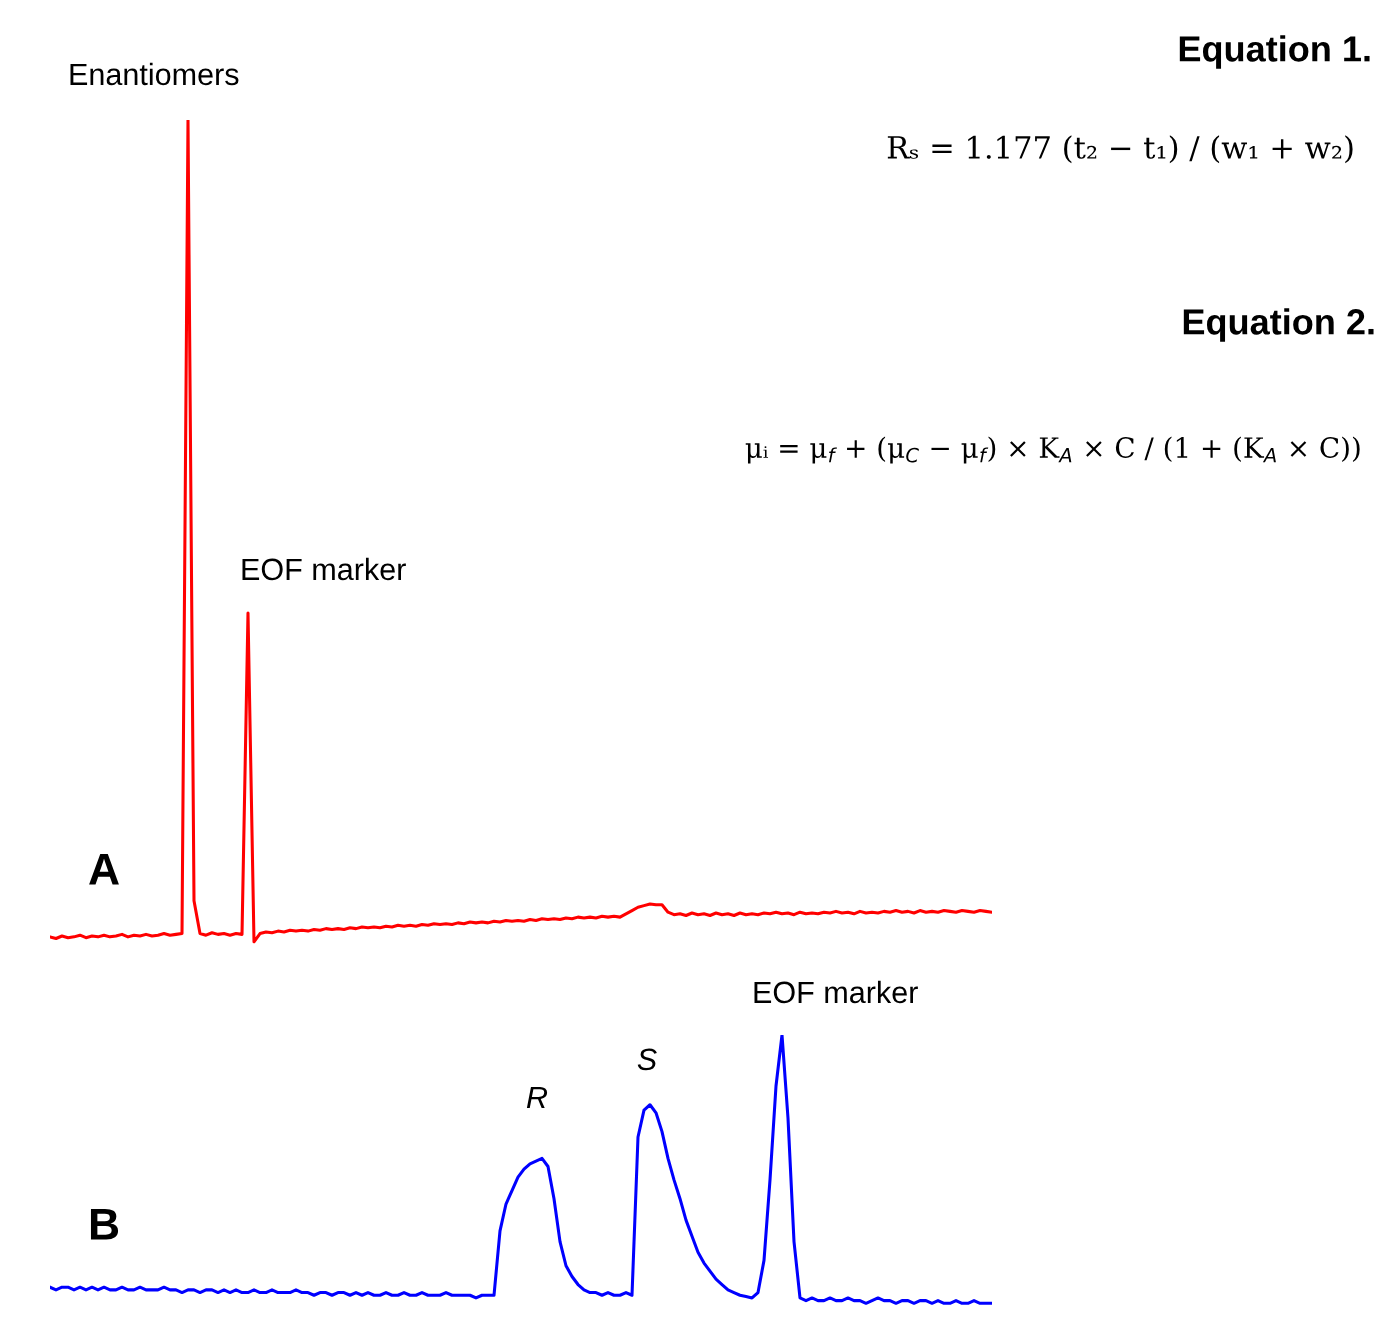 Image resolution: width=1382 pixels, height=1331 pixels. I want to click on text: EOF marker, so click(836, 992).